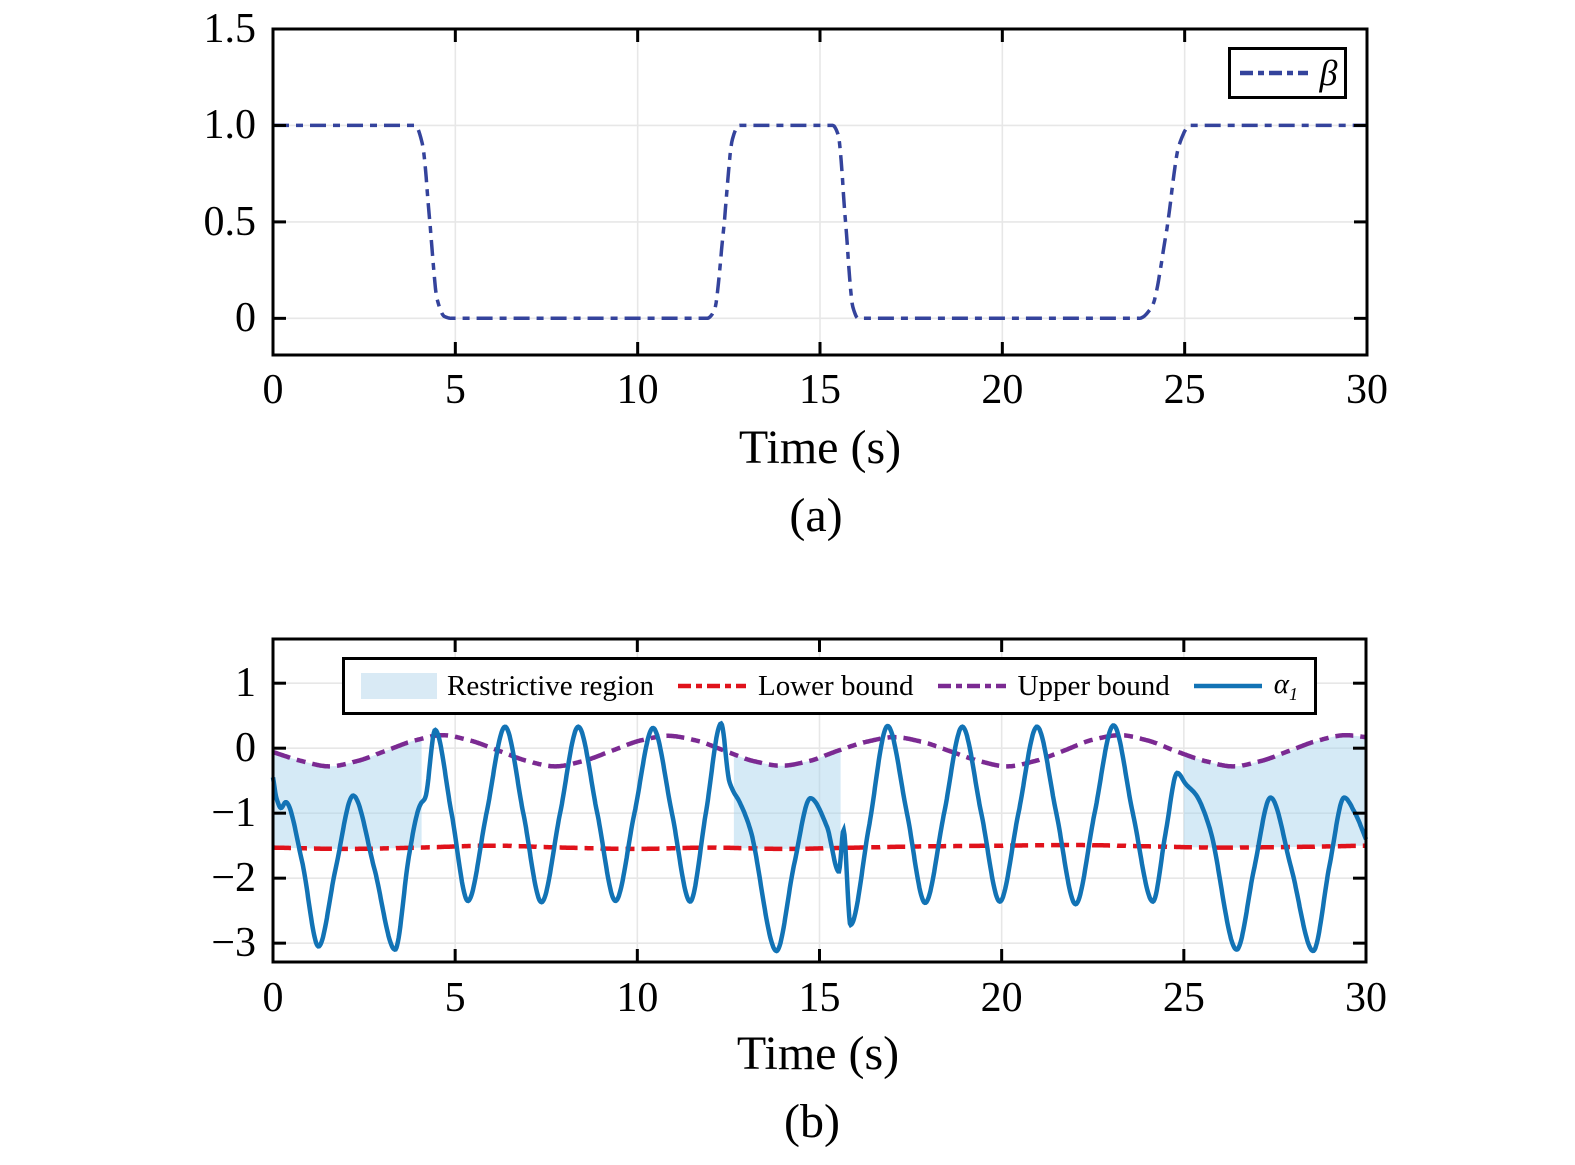  Describe the element at coordinates (1285, 685) in the screenshot. I see `legend-label: α1` at that location.